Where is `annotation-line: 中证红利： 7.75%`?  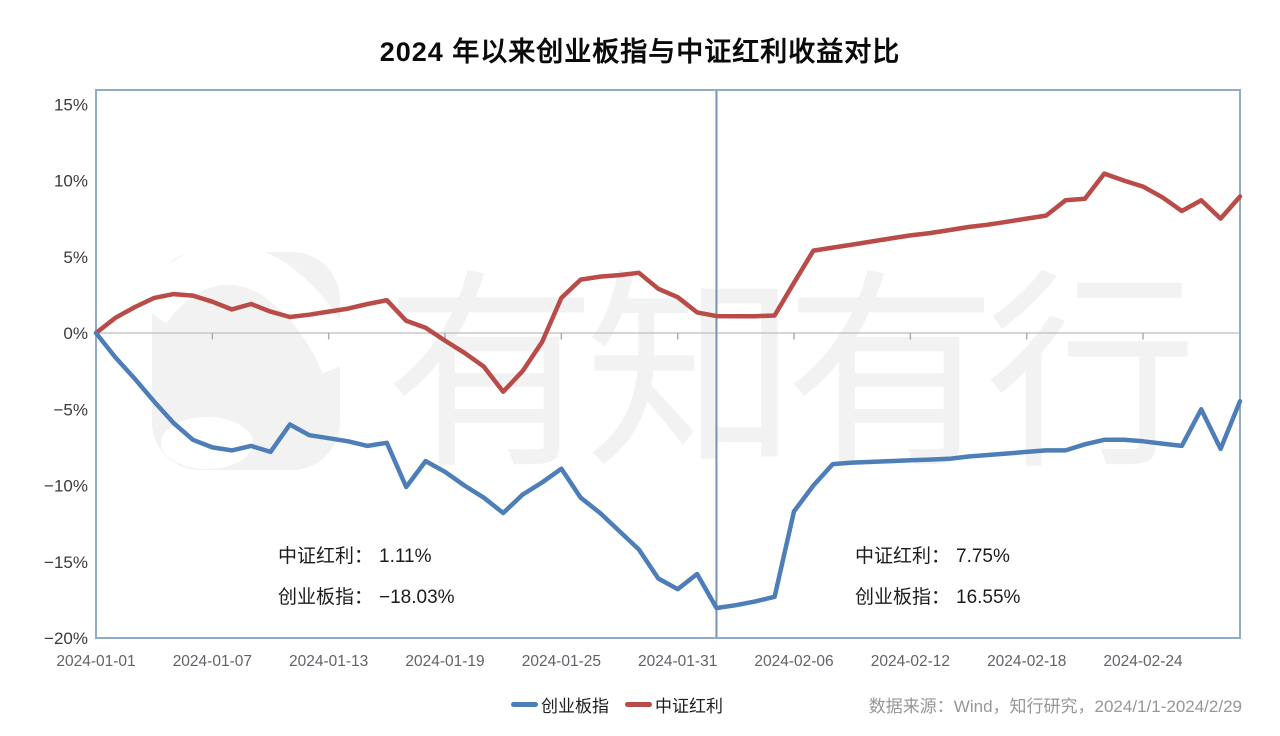 annotation-line: 中证红利： 7.75% is located at coordinates (937, 554).